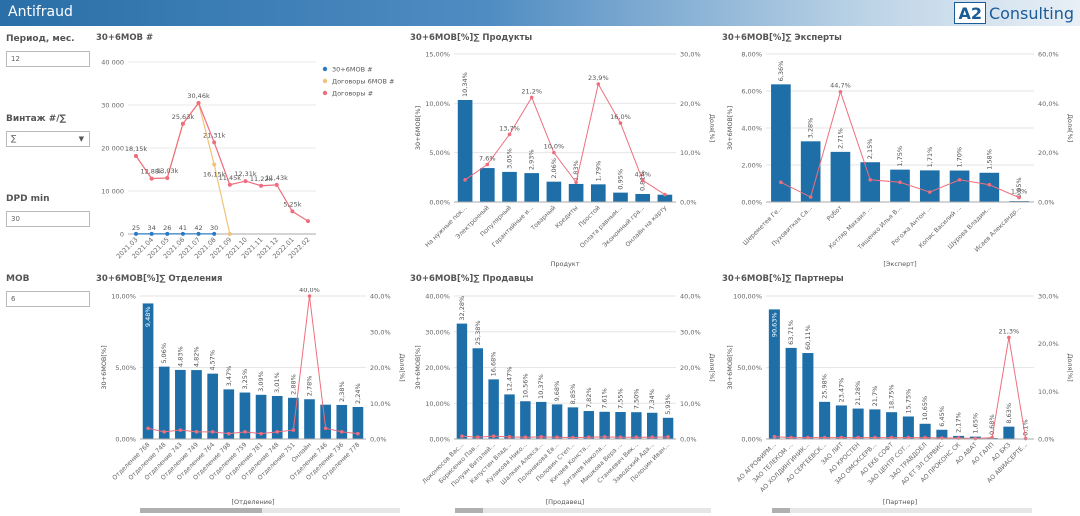 The width and height of the screenshot is (1080, 516). What do you see at coordinates (811, 128) in the screenshot?
I see `bar-label: 3,28%` at bounding box center [811, 128].